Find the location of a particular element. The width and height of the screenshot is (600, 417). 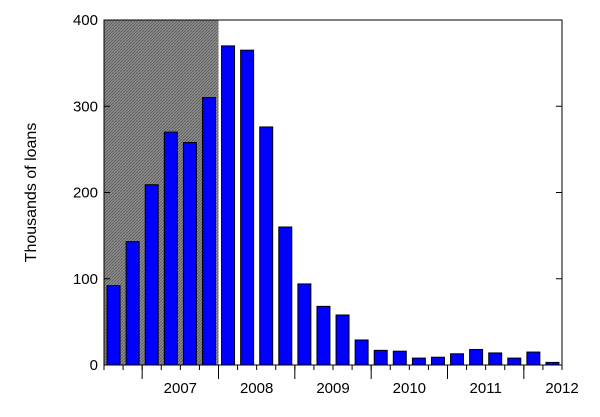

x-year-label: 2012 is located at coordinates (561, 388).